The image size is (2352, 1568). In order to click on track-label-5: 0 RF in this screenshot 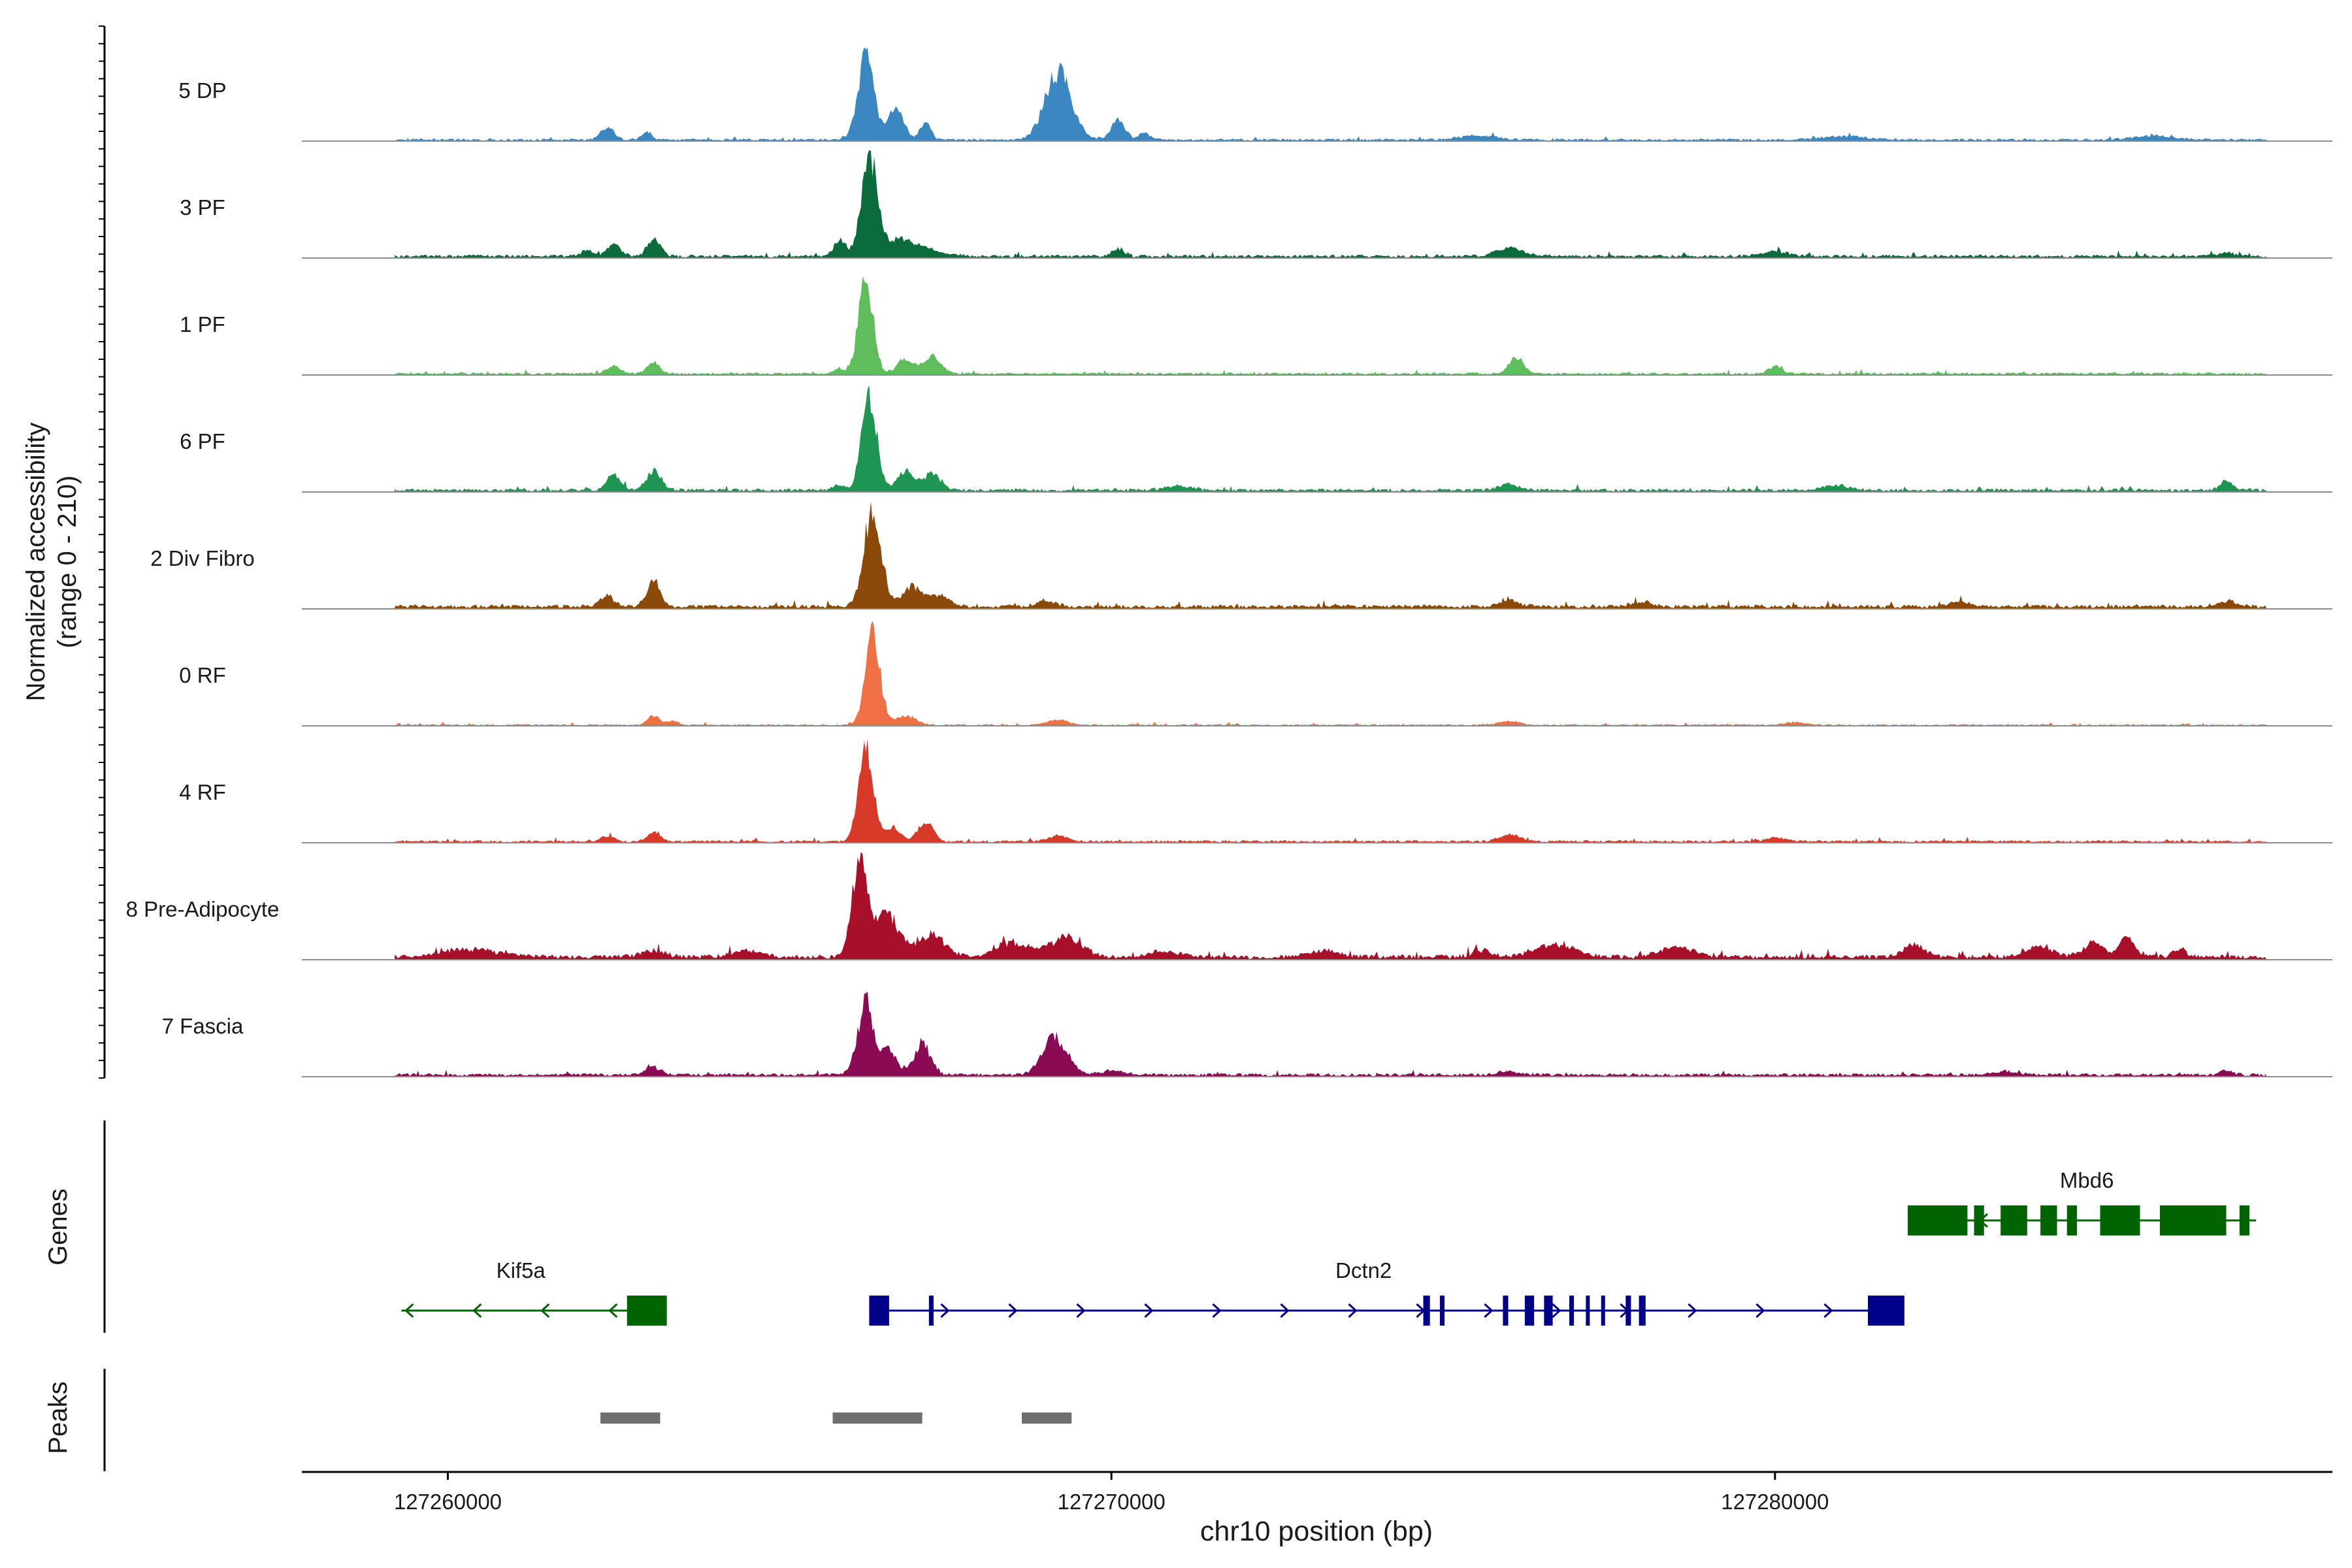, I will do `click(202, 675)`.